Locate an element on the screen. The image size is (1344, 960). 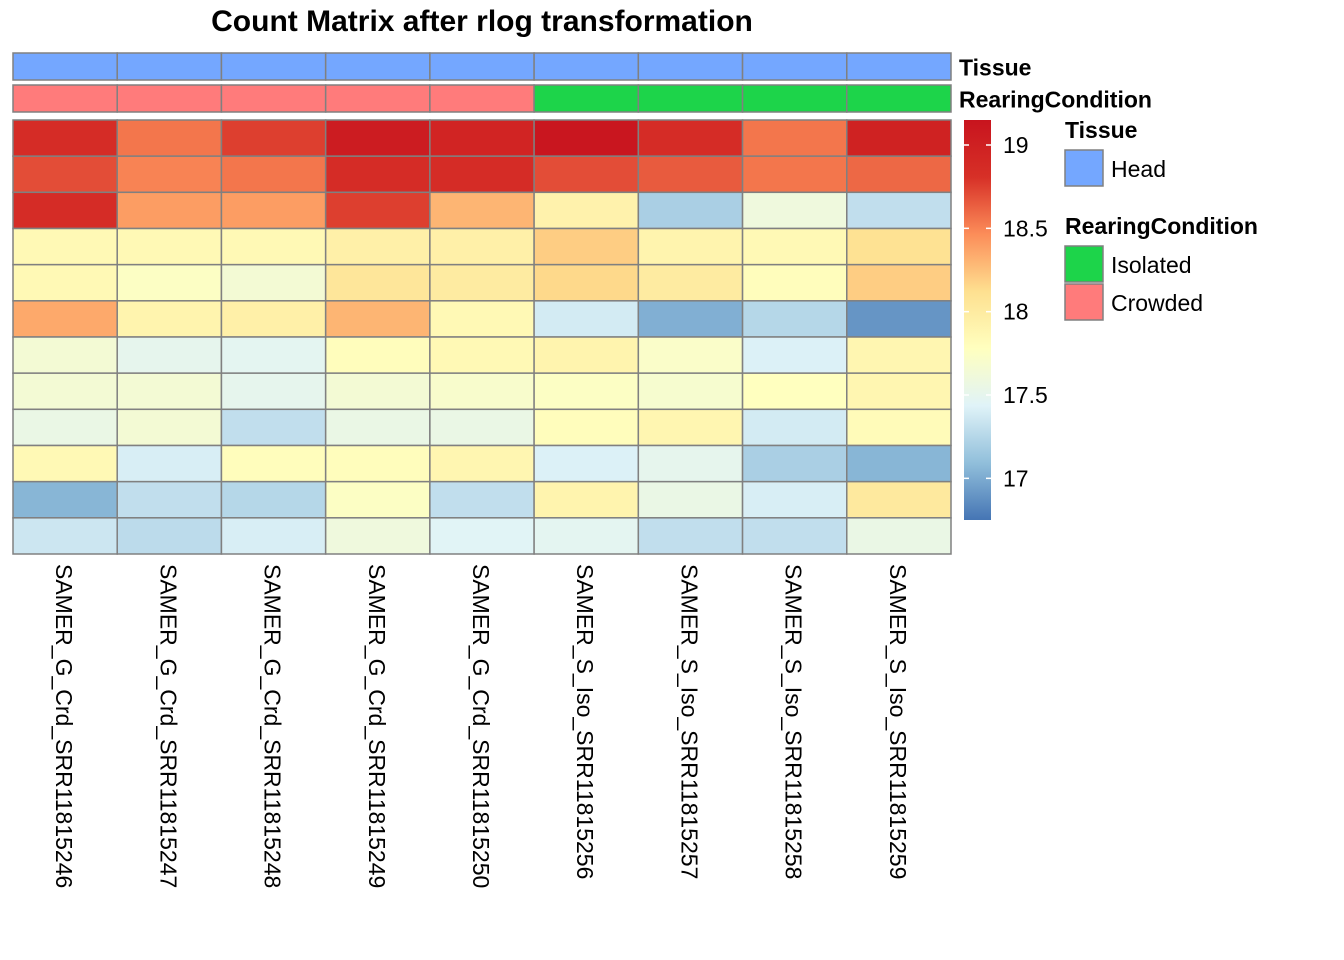
column-label: SAMER_S_Iso_SRR11815256 is located at coordinates (585, 721).